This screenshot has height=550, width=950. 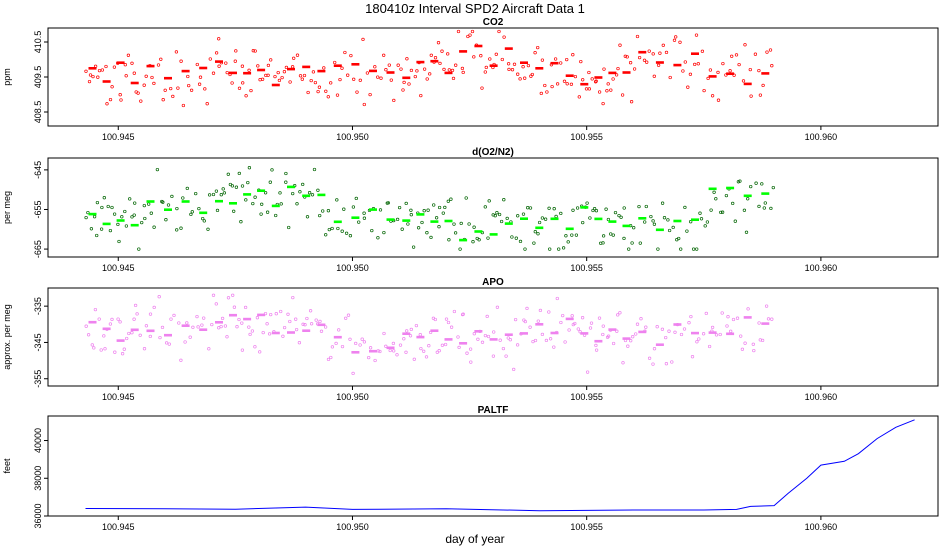 I want to click on x-tick-label: 100.955, so click(x=586, y=137).